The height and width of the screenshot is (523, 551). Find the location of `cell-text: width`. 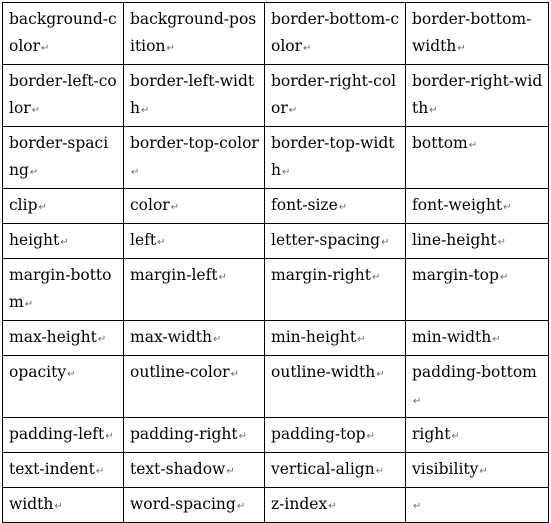

cell-text: width is located at coordinates (31, 504).